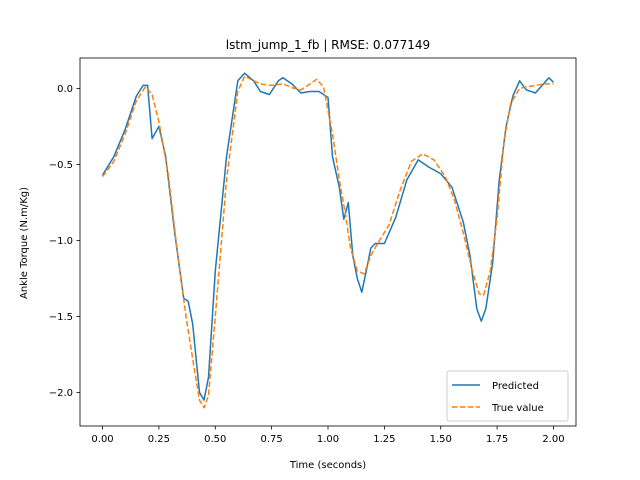  What do you see at coordinates (384, 439) in the screenshot?
I see `x-tick-label: 1.25` at bounding box center [384, 439].